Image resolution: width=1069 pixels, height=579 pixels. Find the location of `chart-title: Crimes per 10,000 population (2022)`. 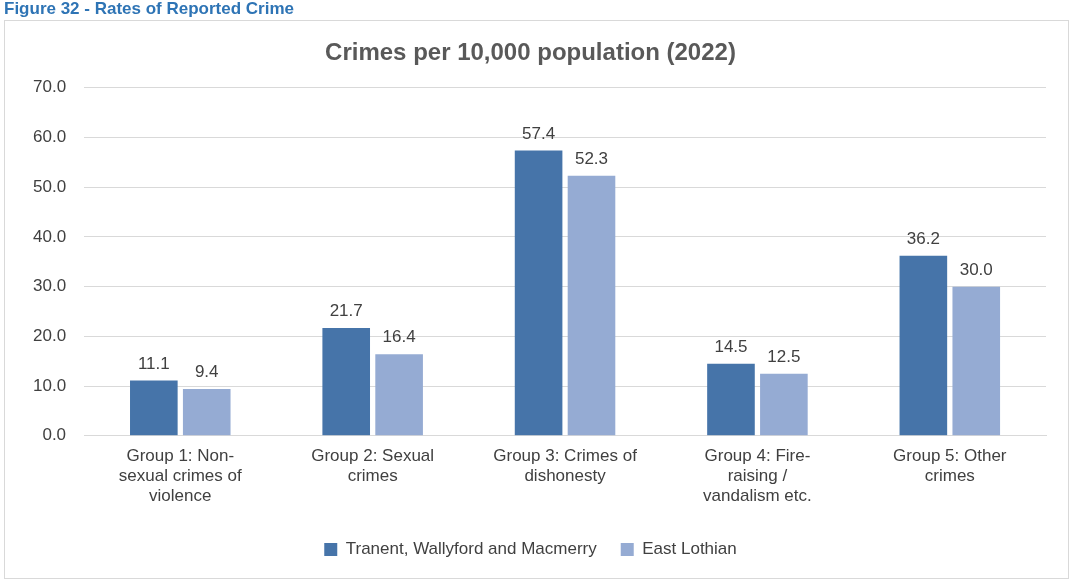

chart-title: Crimes per 10,000 population (2022) is located at coordinates (530, 52).